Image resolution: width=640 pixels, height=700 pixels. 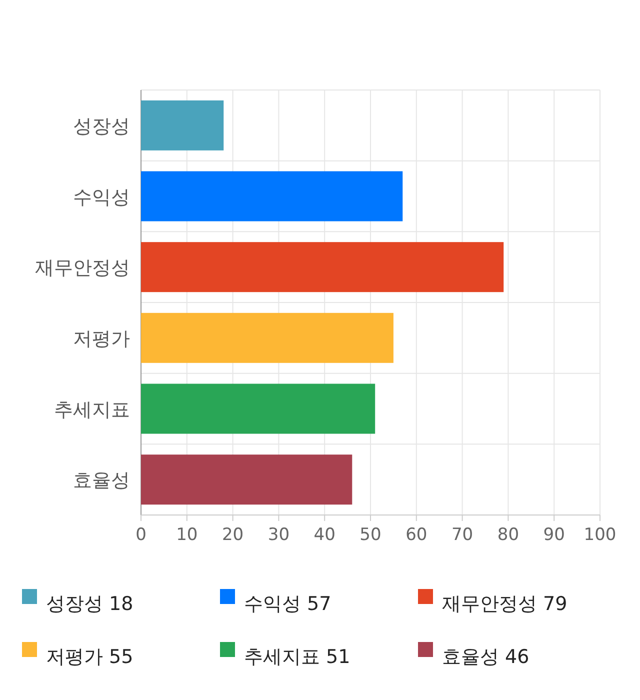 What do you see at coordinates (319, 604) in the screenshot?
I see `text: 57` at bounding box center [319, 604].